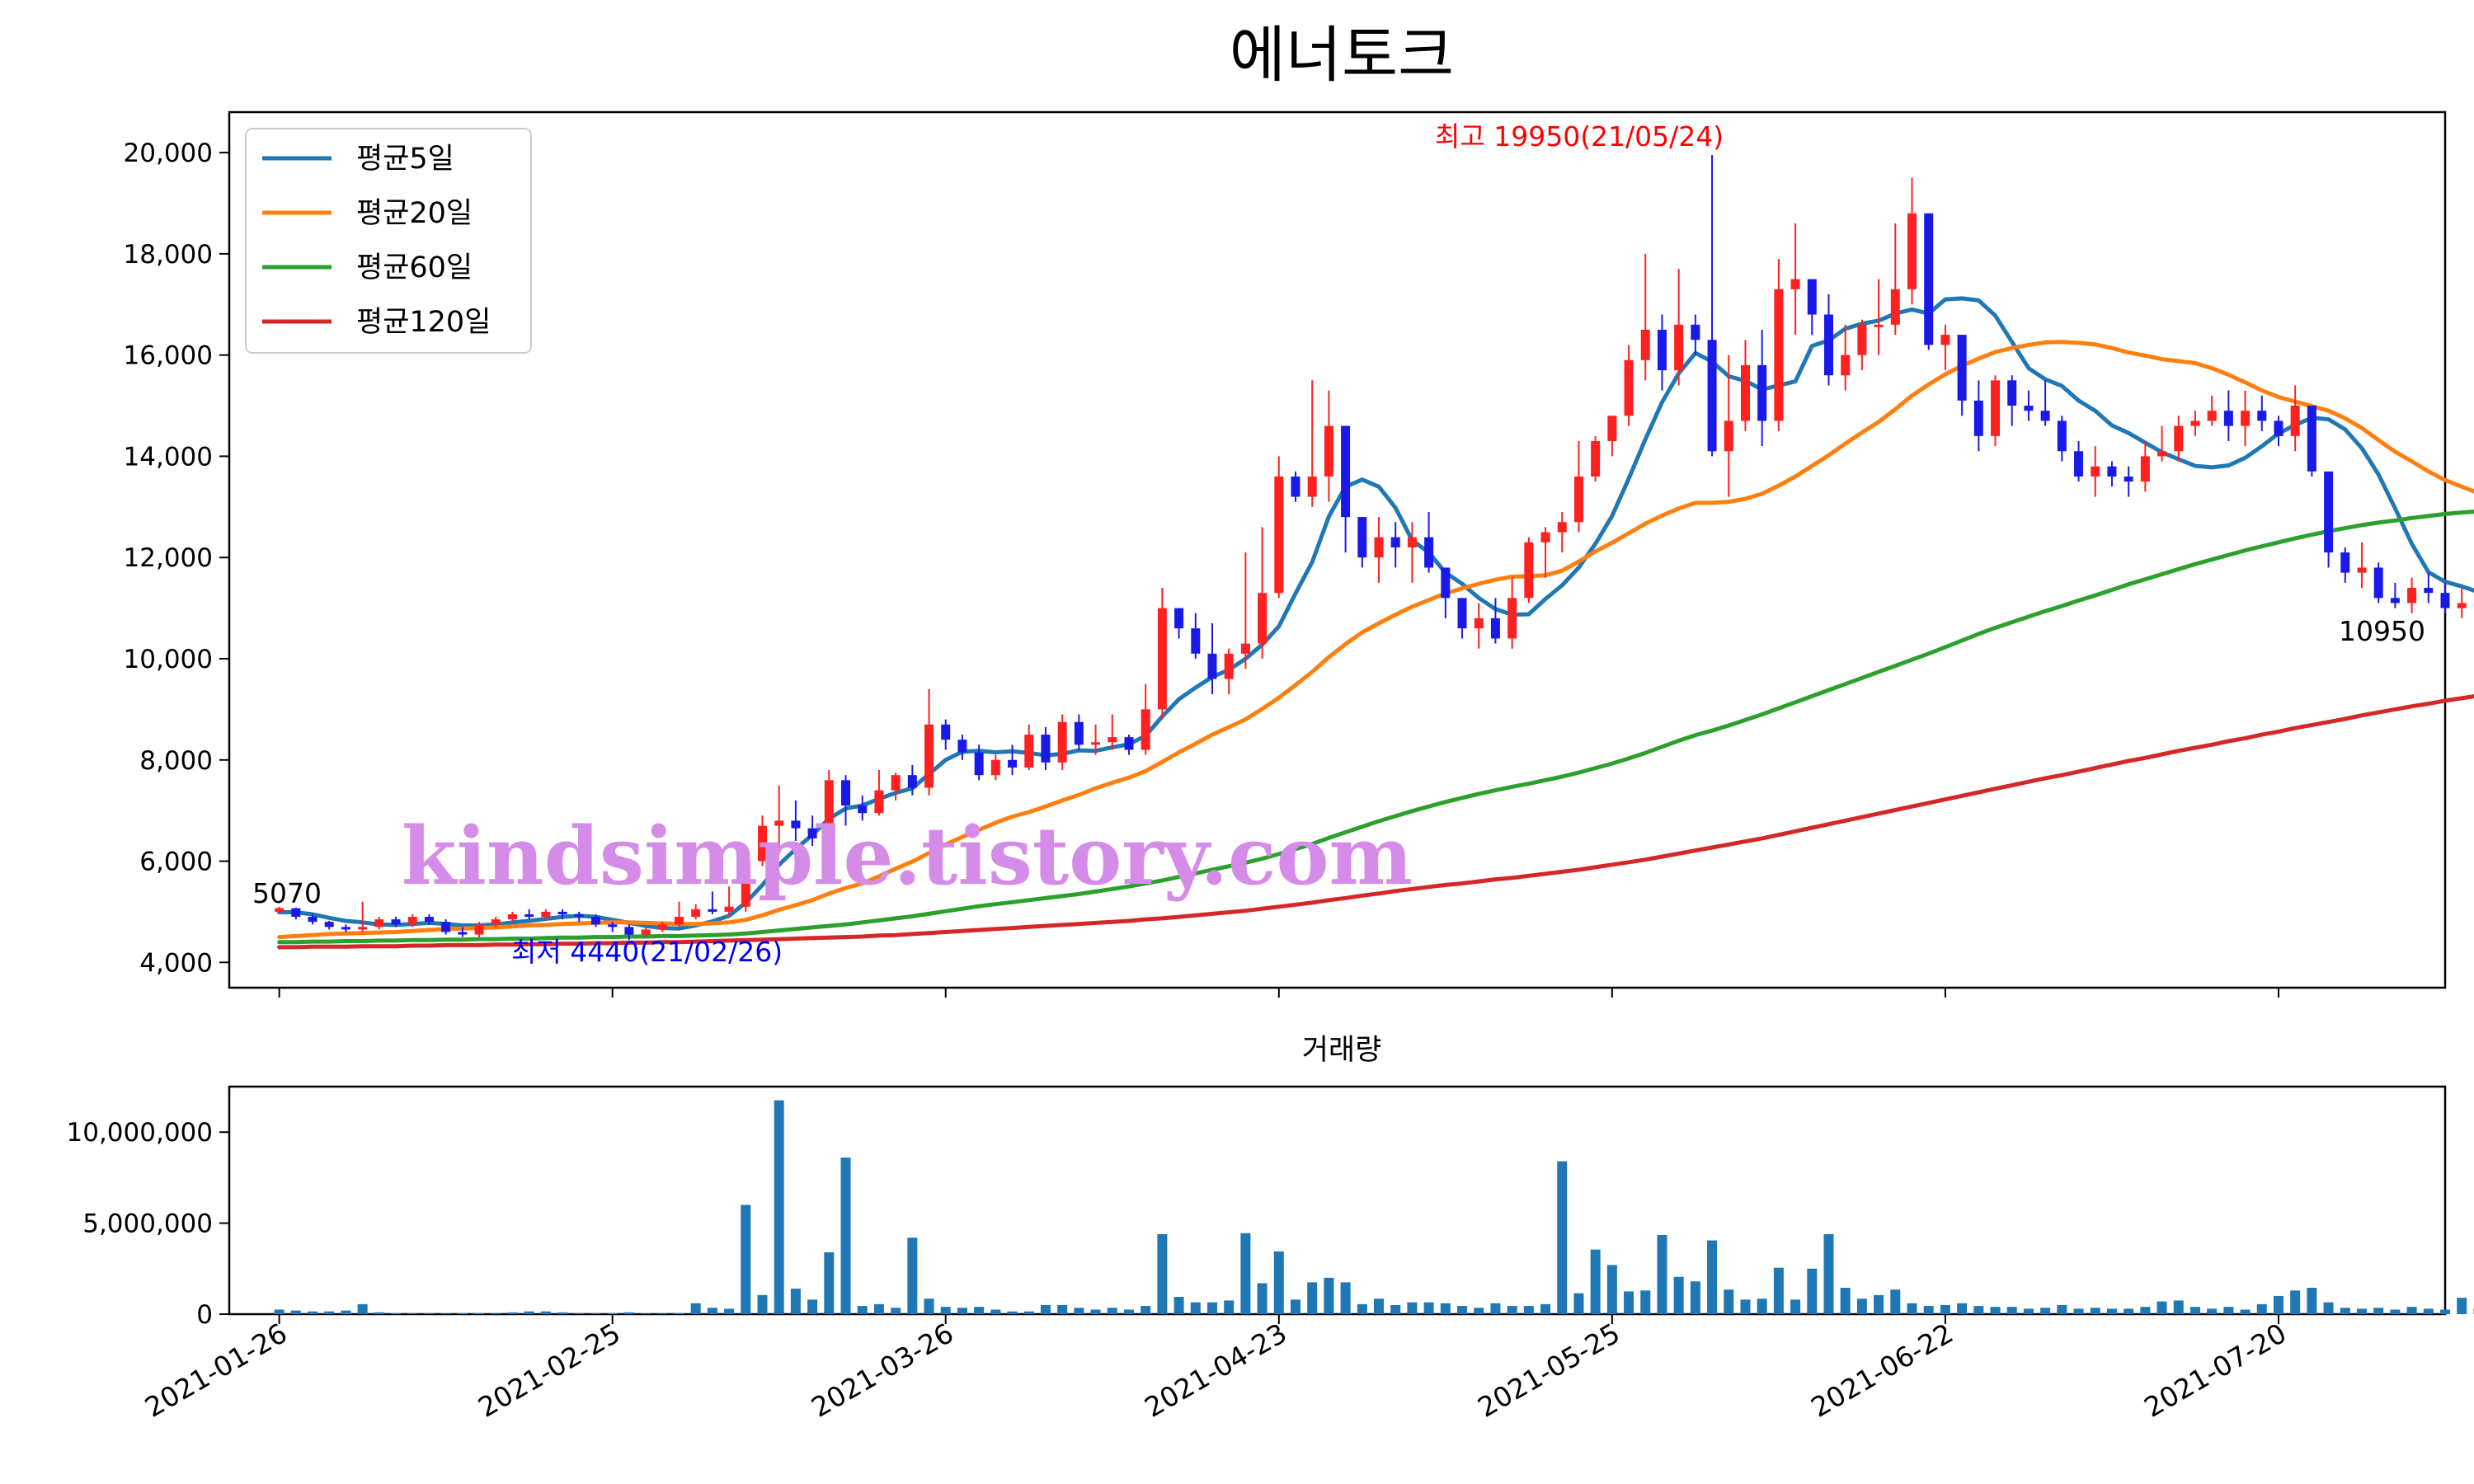 This screenshot has width=2474, height=1484. I want to click on volume-x-tick-label: 2021-05-25, so click(1548, 1370).